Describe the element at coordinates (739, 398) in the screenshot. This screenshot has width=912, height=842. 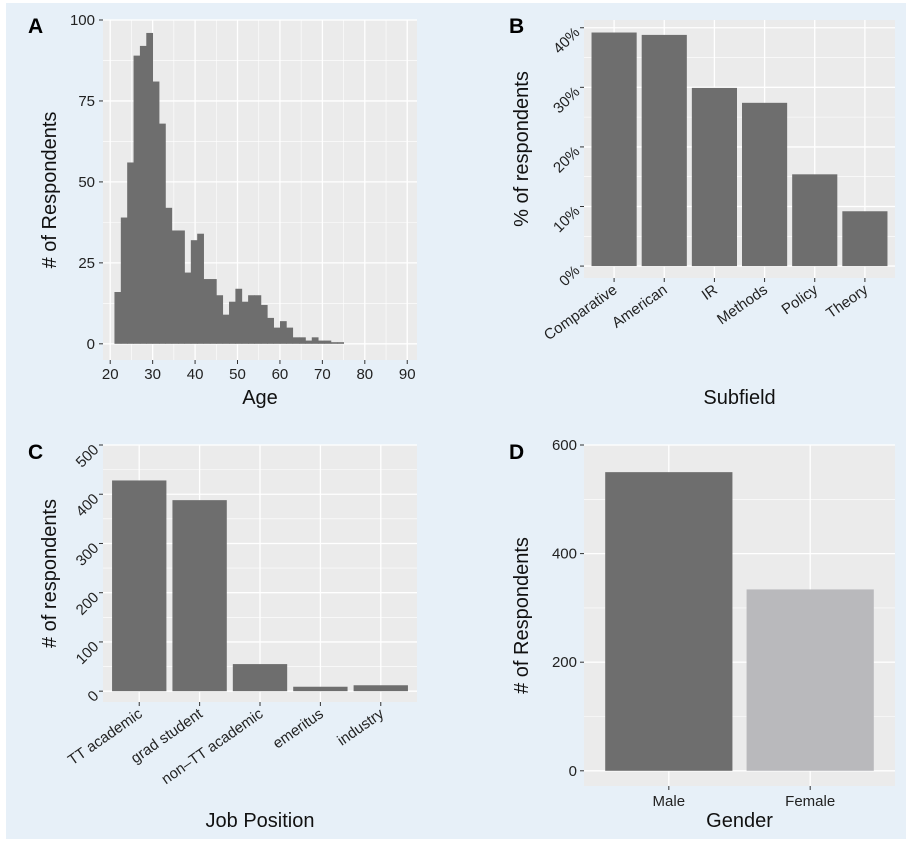
I see `x-axis-title: Subfield` at that location.